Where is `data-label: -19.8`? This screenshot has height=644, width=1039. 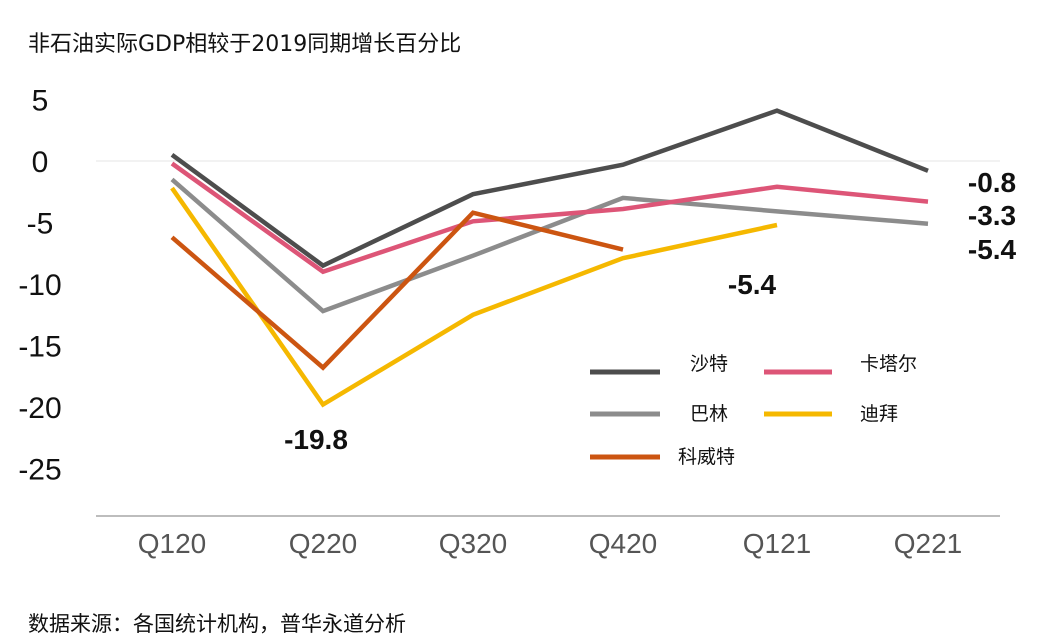 data-label: -19.8 is located at coordinates (316, 439).